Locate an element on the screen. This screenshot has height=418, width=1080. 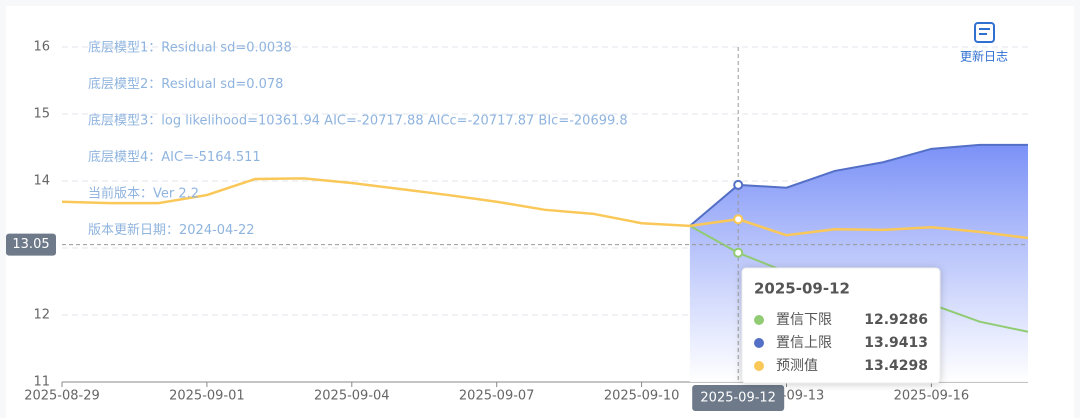
tooltip is located at coordinates (841, 325).